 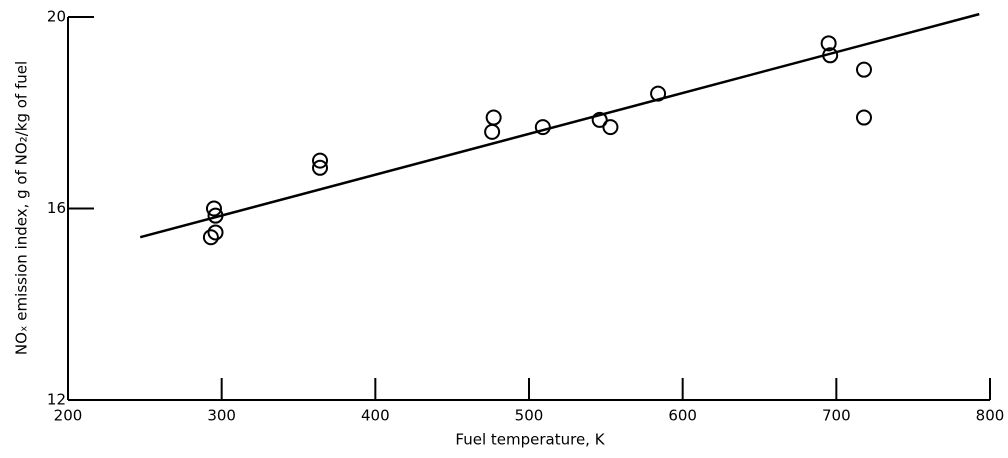 What do you see at coordinates (221, 416) in the screenshot?
I see `x-tick-label: 300` at bounding box center [221, 416].